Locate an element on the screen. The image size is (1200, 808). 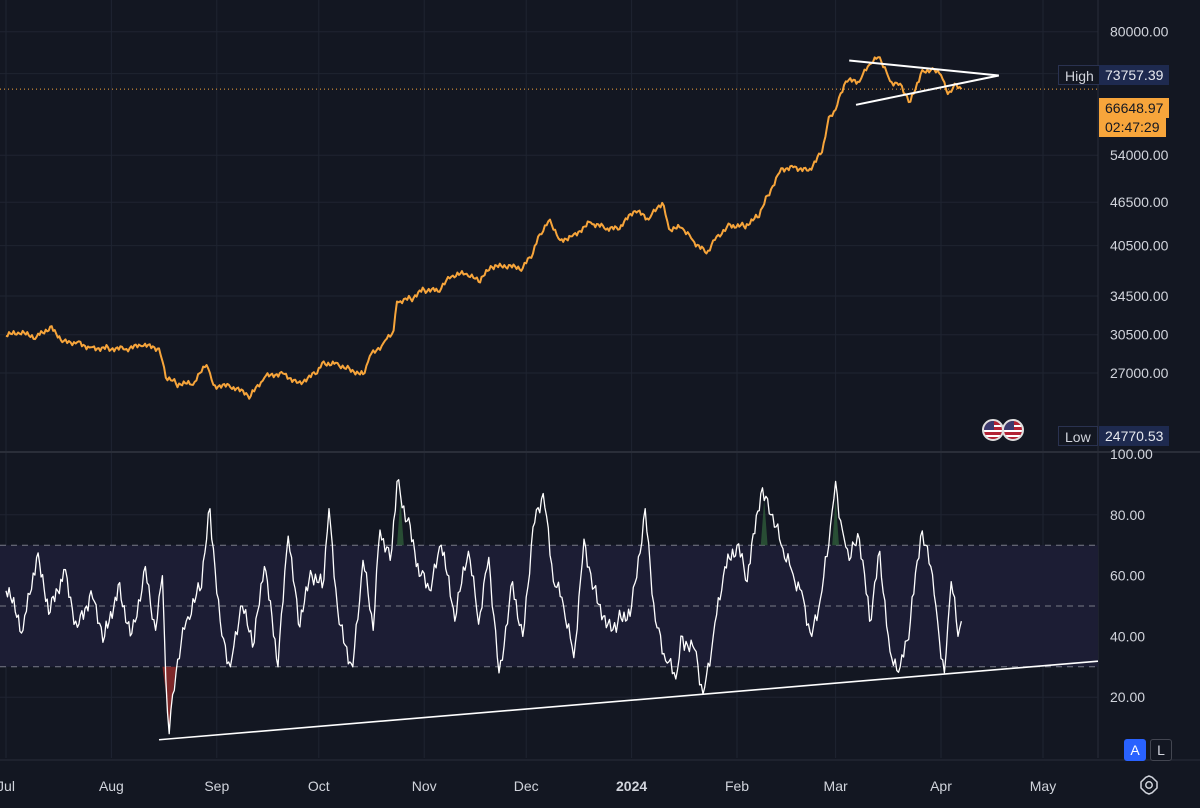
log-scale-button: L is located at coordinates (1161, 750).